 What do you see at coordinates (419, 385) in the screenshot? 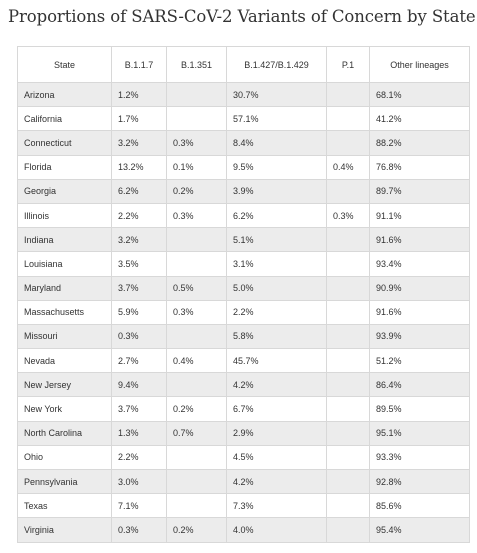
I see `cell-other-lineages: 86.4%` at bounding box center [419, 385].